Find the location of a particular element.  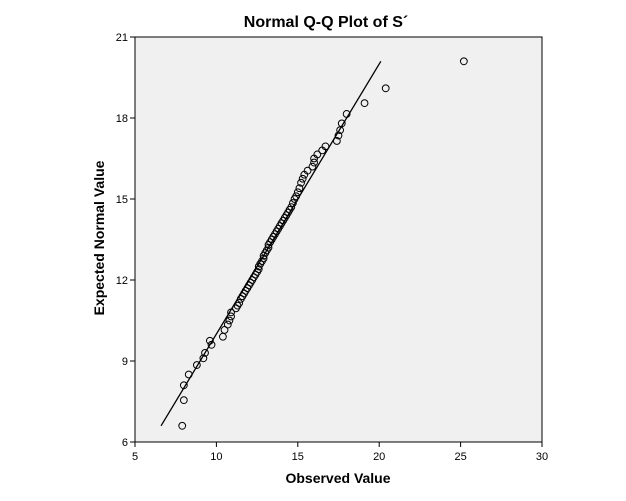

y-tick-label: 12 is located at coordinates (122, 281).